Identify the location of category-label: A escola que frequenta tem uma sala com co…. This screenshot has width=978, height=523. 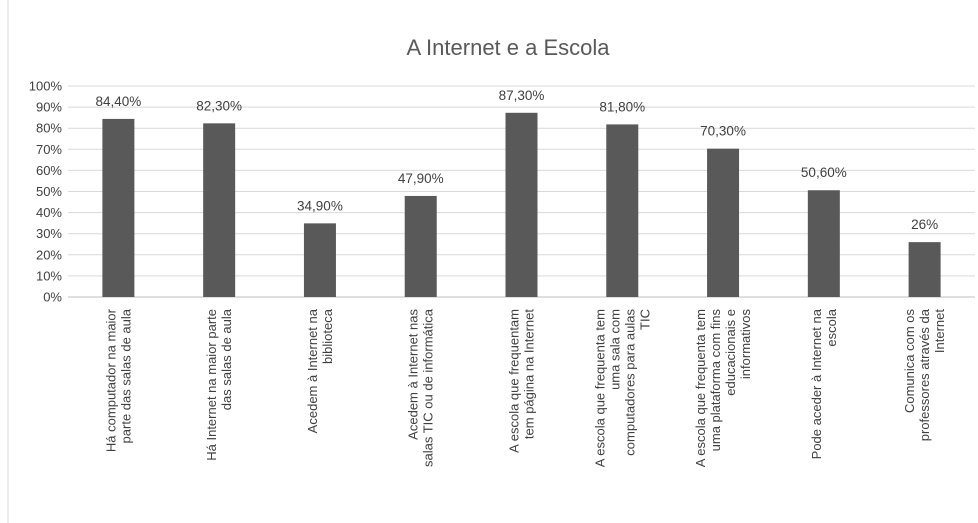
(622, 388).